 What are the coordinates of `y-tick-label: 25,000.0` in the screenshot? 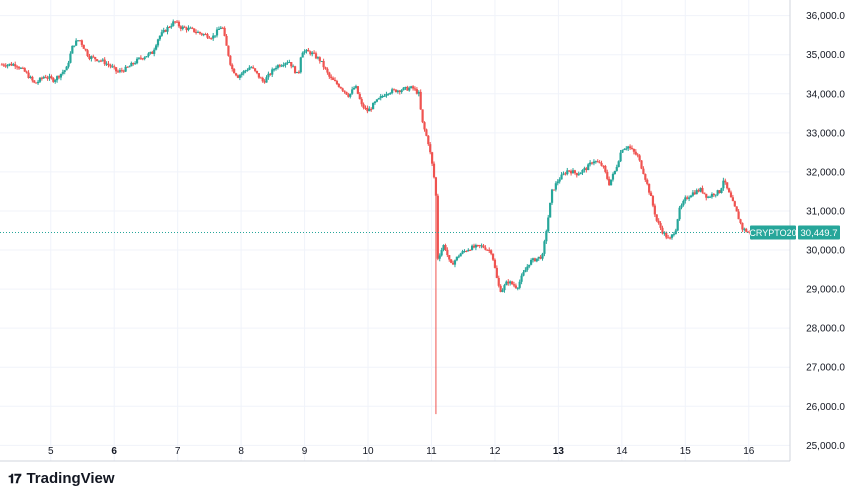 It's located at (825, 446).